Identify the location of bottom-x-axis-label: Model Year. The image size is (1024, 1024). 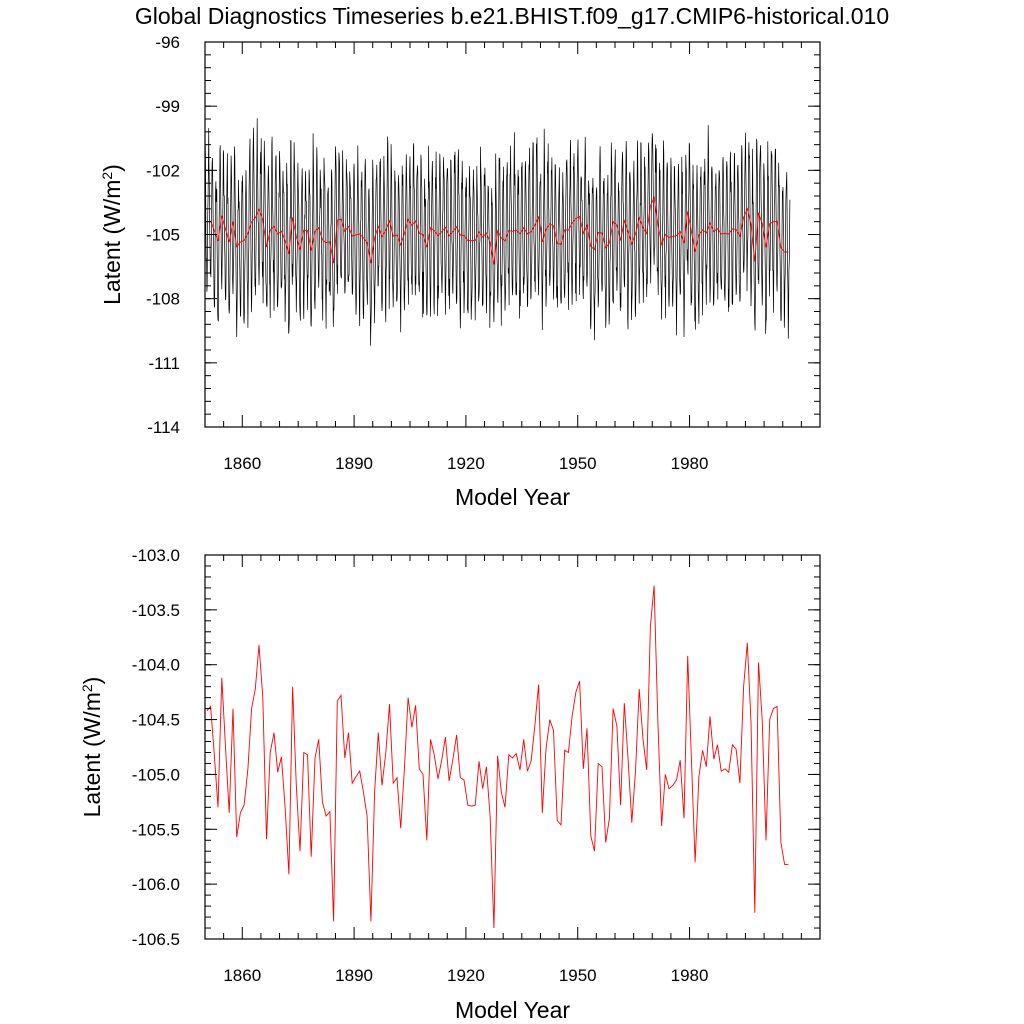
(512, 1010).